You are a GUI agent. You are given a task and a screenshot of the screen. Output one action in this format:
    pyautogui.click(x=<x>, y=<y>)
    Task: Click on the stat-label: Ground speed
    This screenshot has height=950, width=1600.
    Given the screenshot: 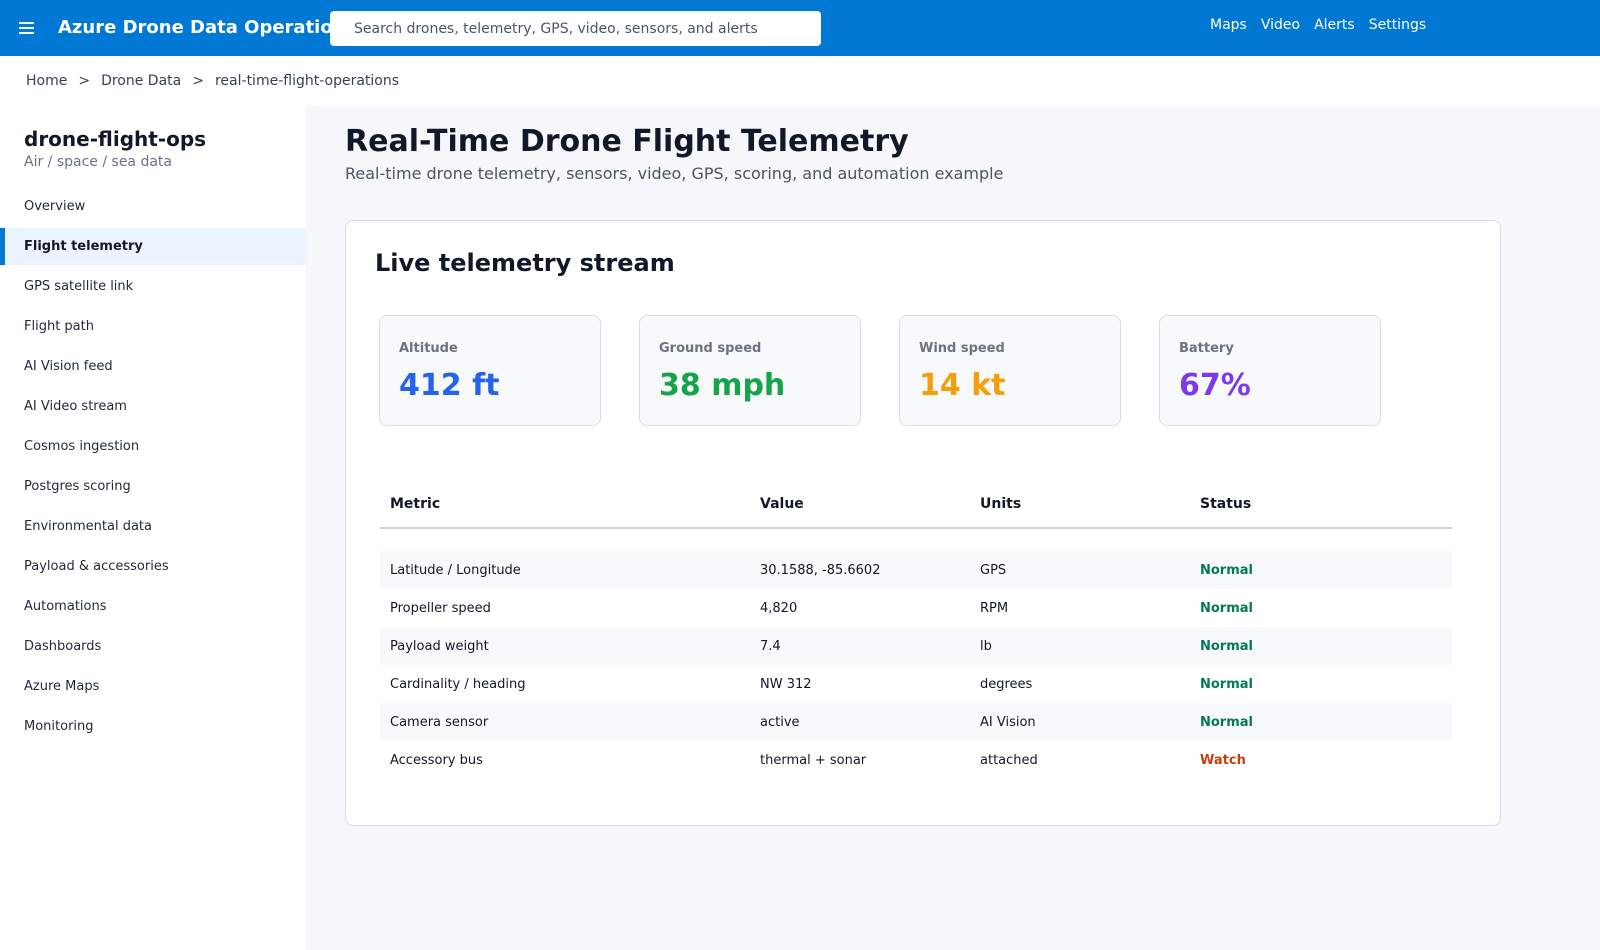 What is the action you would take?
    pyautogui.click(x=710, y=348)
    